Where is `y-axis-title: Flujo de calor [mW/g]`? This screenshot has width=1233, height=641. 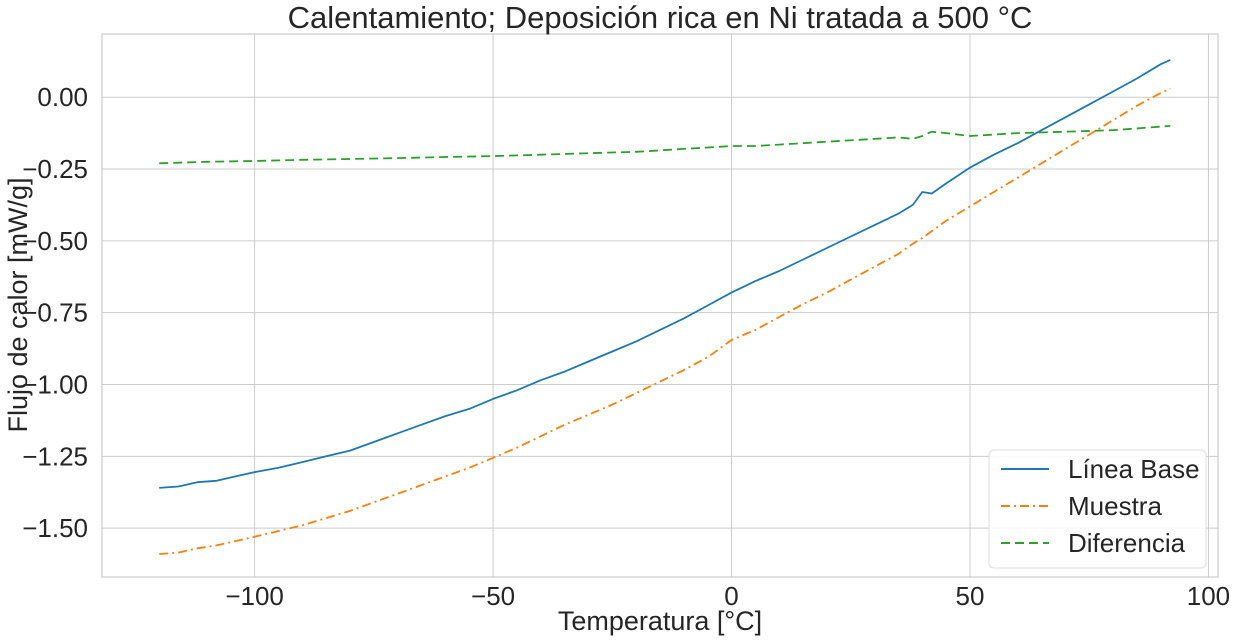 y-axis-title: Flujo de calor [mW/g] is located at coordinates (18, 304).